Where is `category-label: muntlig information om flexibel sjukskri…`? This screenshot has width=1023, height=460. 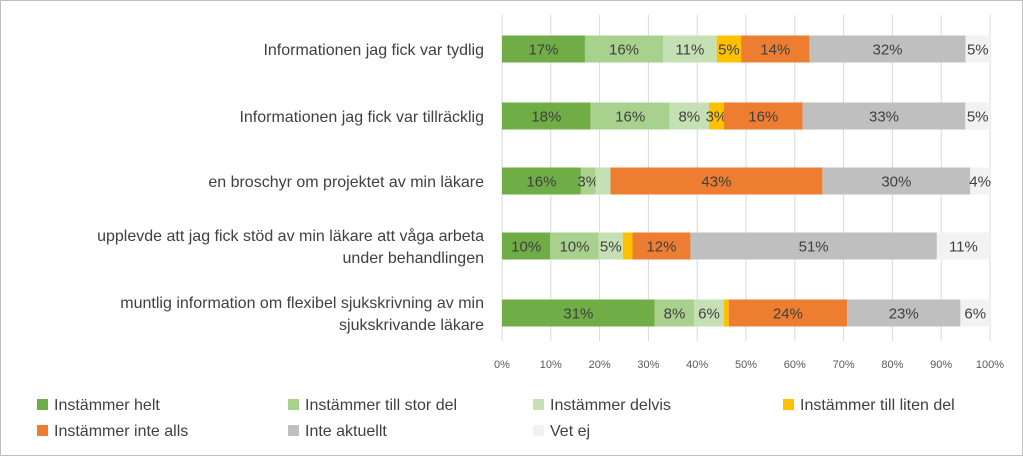
category-label: muntlig information om flexibel sjukskri… is located at coordinates (302, 303).